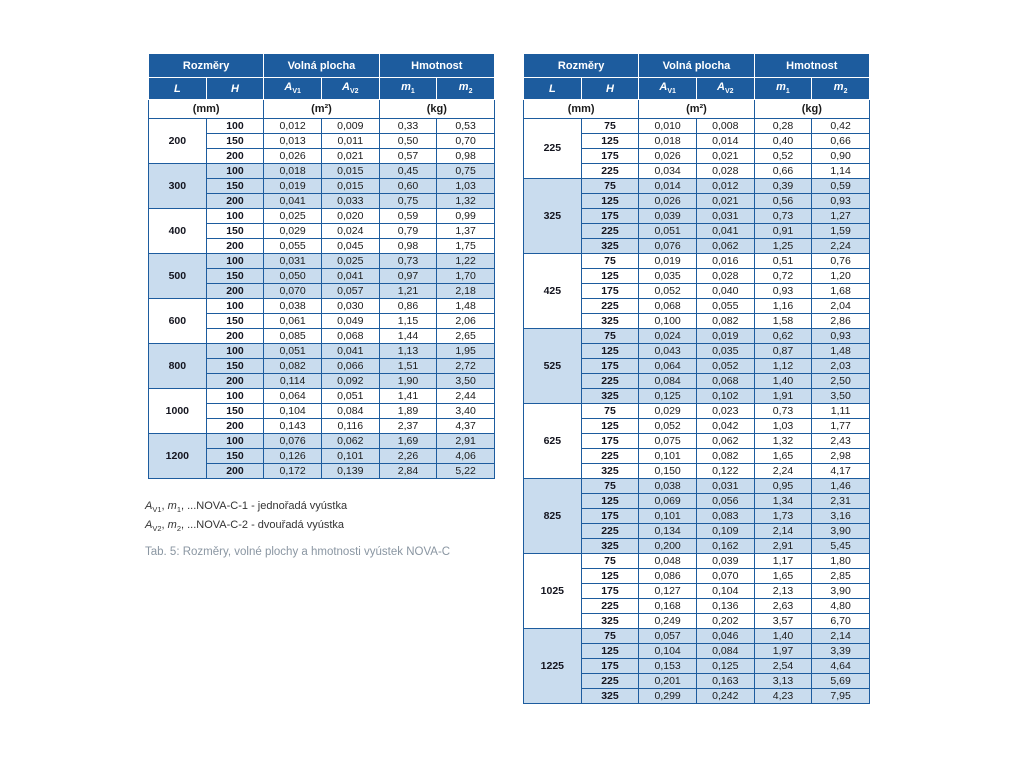 The height and width of the screenshot is (768, 1024). What do you see at coordinates (725, 171) in the screenshot?
I see `value-cell: 0,028` at bounding box center [725, 171].